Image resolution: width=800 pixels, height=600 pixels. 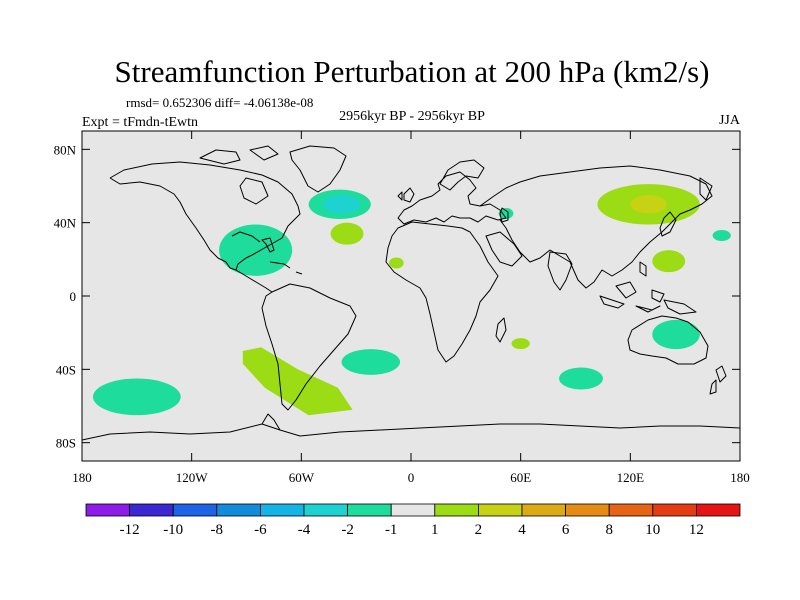 What do you see at coordinates (411, 432) in the screenshot?
I see `coast-antarctica` at bounding box center [411, 432].